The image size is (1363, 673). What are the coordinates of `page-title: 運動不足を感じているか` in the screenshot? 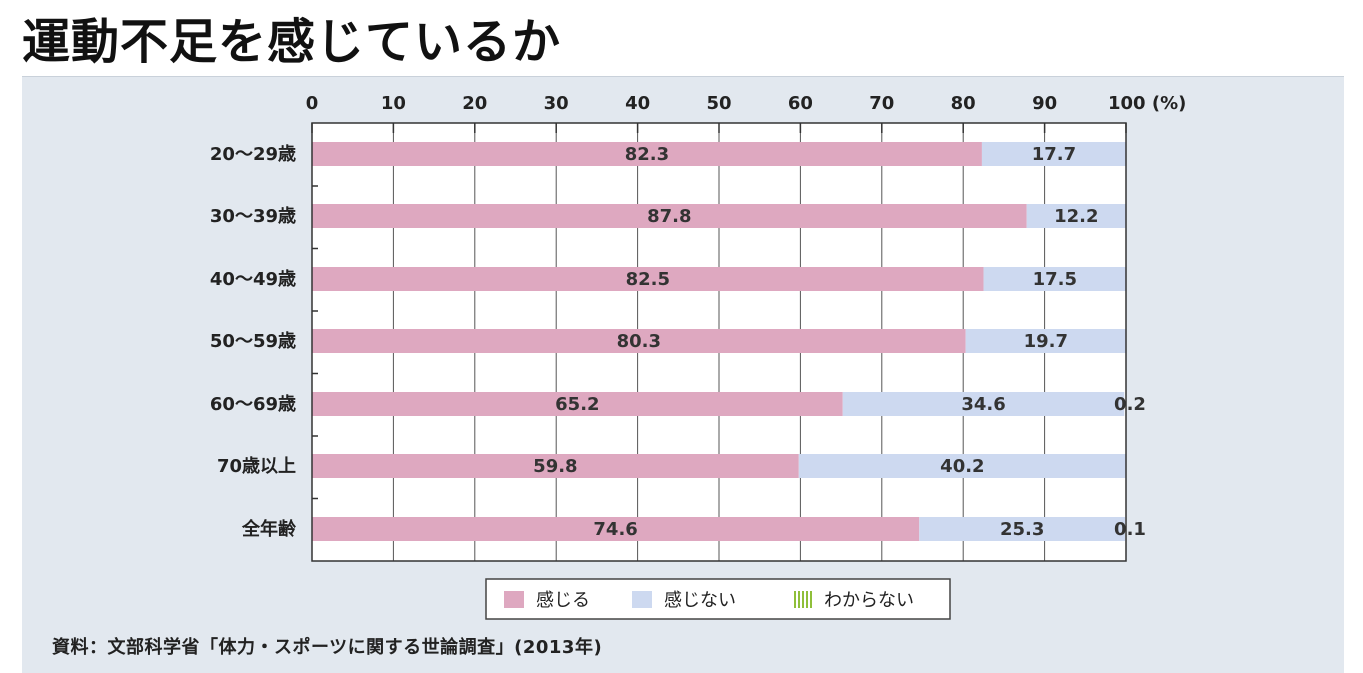 It's located at (292, 42).